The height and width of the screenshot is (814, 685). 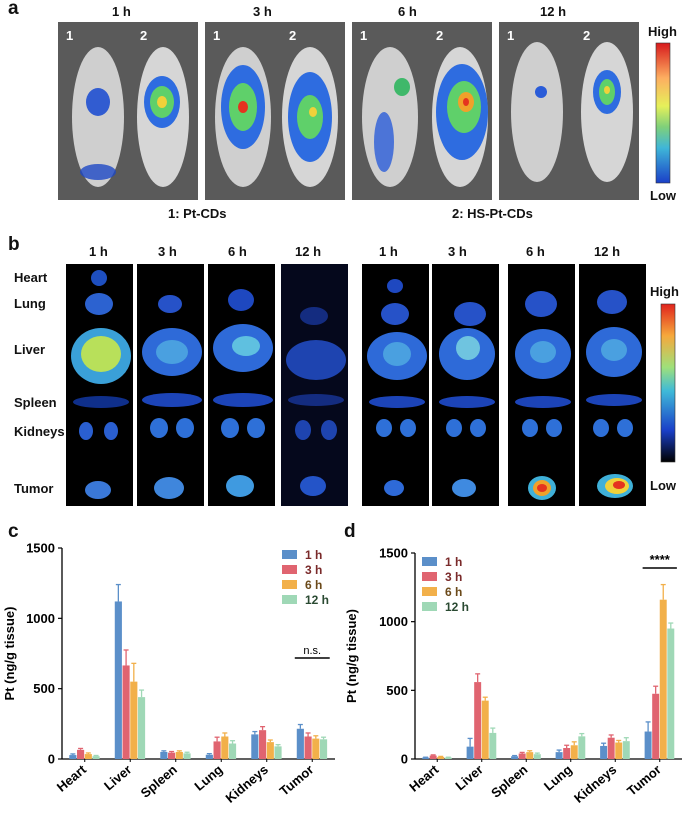 I want to click on time-label-a-6h: 6 h, so click(x=407, y=11).